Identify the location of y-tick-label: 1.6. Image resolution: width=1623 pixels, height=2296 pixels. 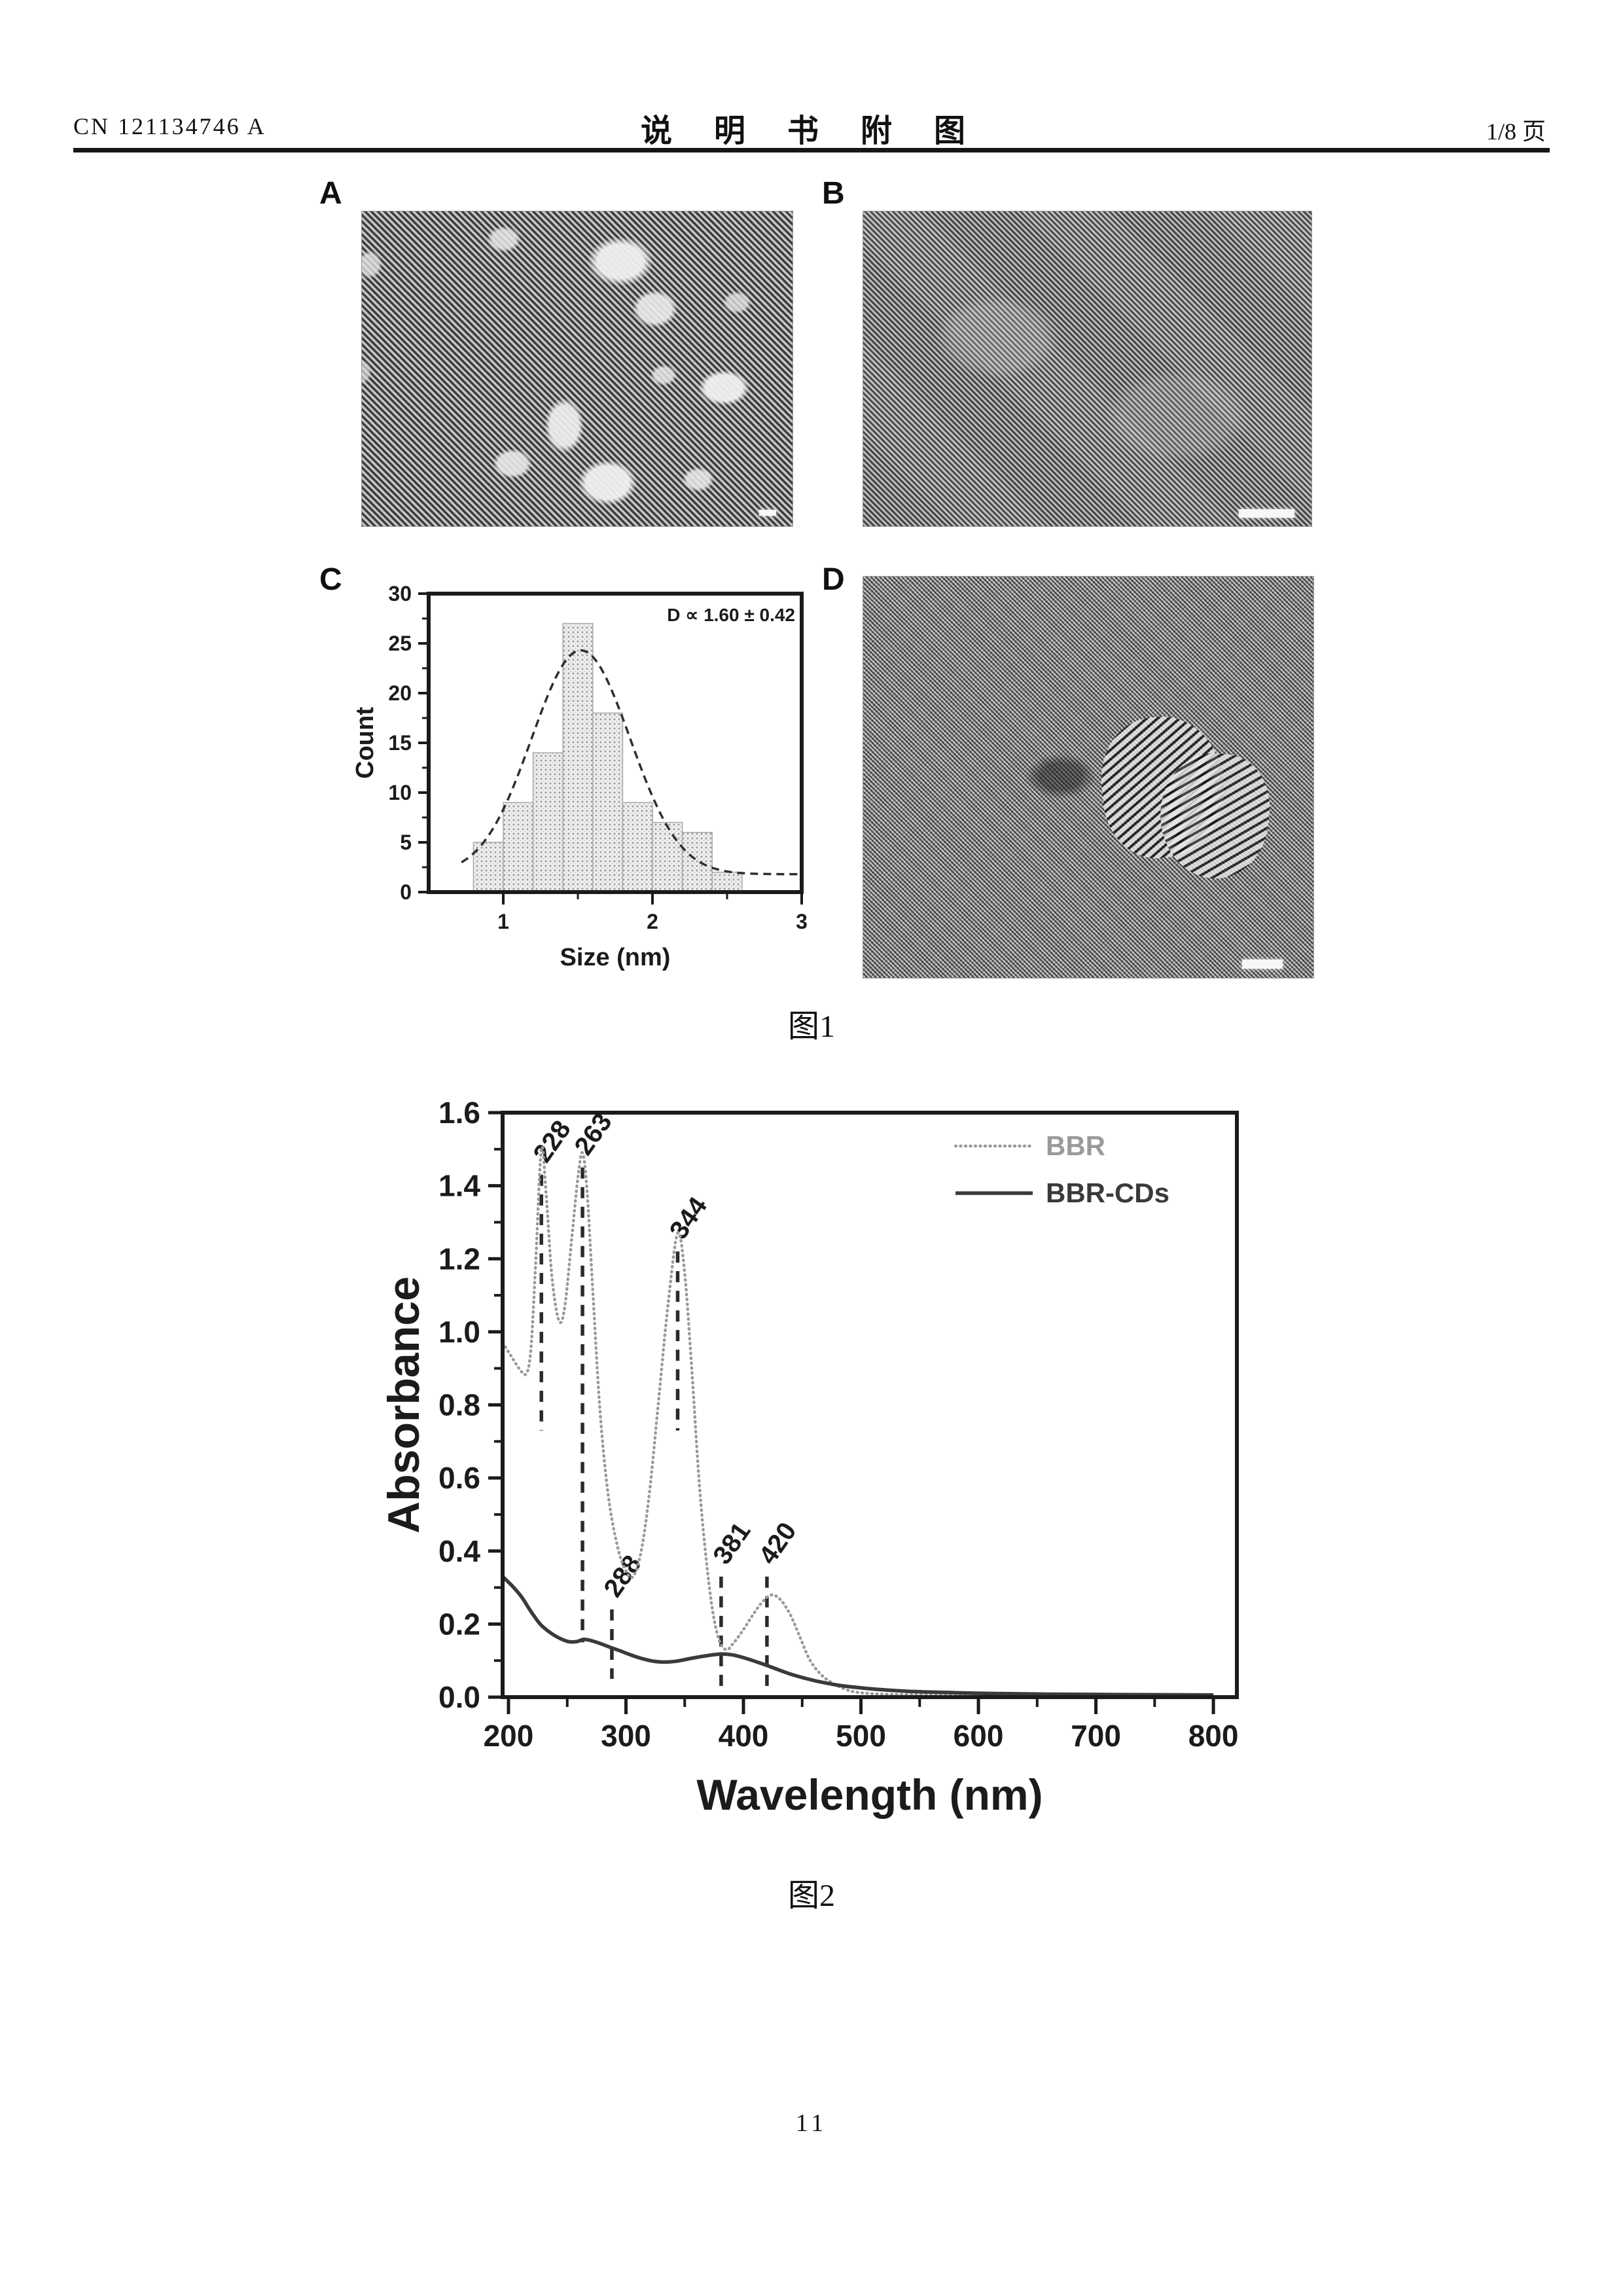
(459, 1113).